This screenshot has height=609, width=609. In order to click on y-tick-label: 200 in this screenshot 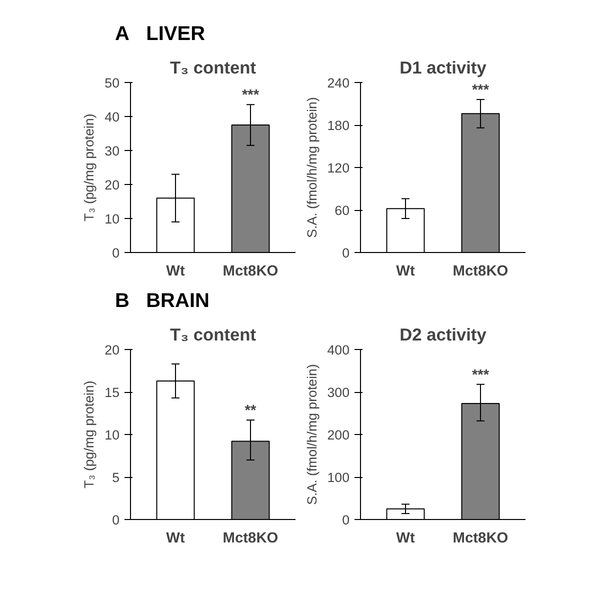, I will do `click(338, 435)`.